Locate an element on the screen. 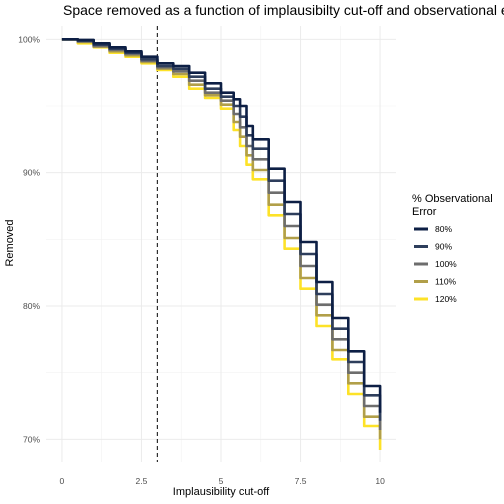  legend: % Observational Error 80% 90% 100% 110% 120% is located at coordinates (452, 248).